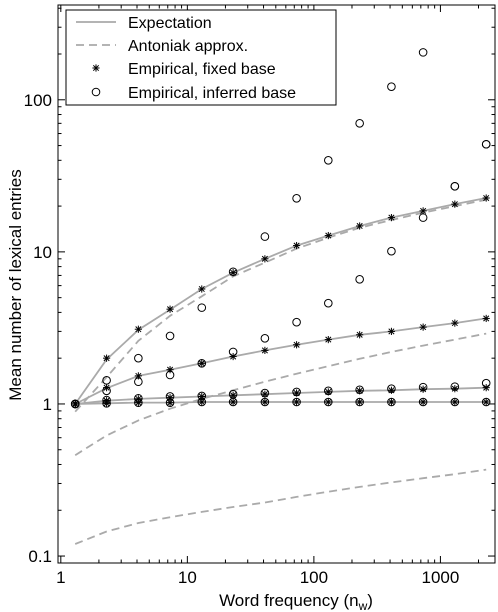 The image size is (498, 612). I want to click on x-tick-label: 1000, so click(441, 577).